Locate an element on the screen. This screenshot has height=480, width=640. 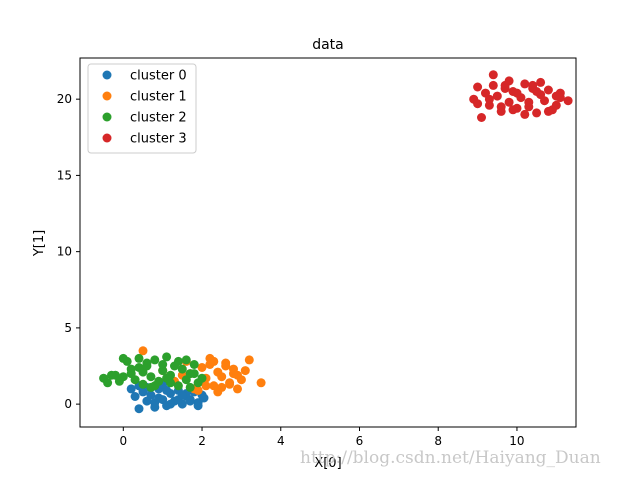
y-tick-label: 0 is located at coordinates (68, 404).